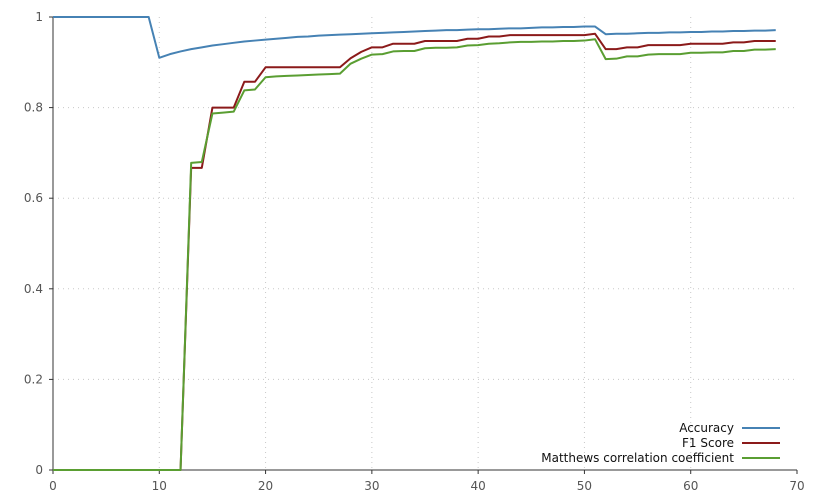  What do you see at coordinates (53, 486) in the screenshot?
I see `x-tick-label: 0` at bounding box center [53, 486].